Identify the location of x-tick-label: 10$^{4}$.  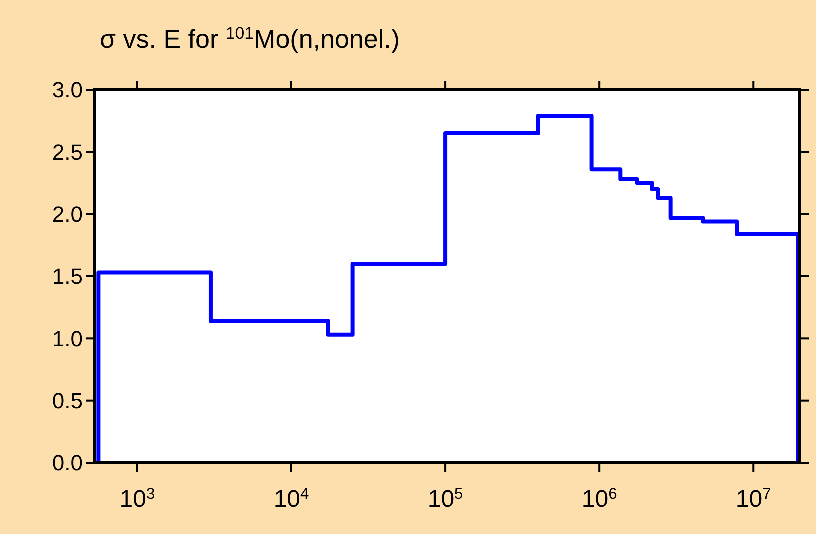
(292, 499).